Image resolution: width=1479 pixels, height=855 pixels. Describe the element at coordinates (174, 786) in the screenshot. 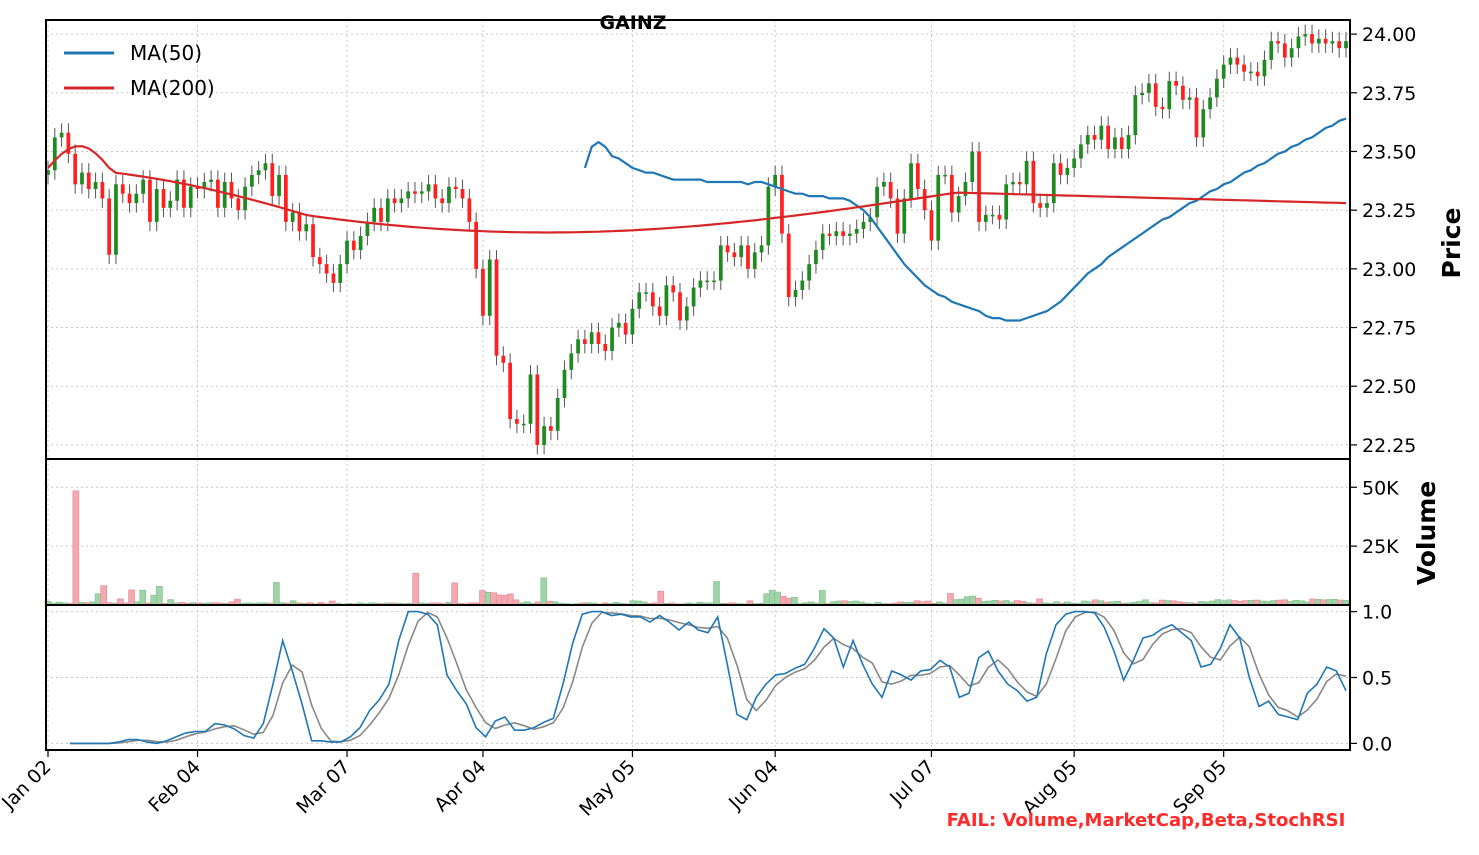

I see `x-tick-label: Feb 04` at that location.